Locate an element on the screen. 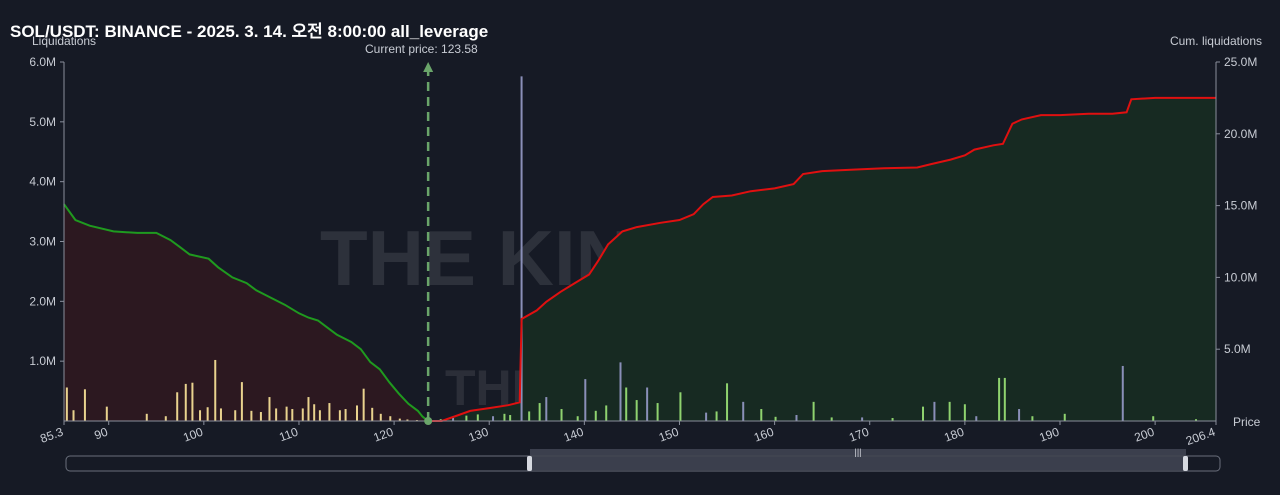 The image size is (1280, 495). scrollbar-thumb is located at coordinates (858, 463).